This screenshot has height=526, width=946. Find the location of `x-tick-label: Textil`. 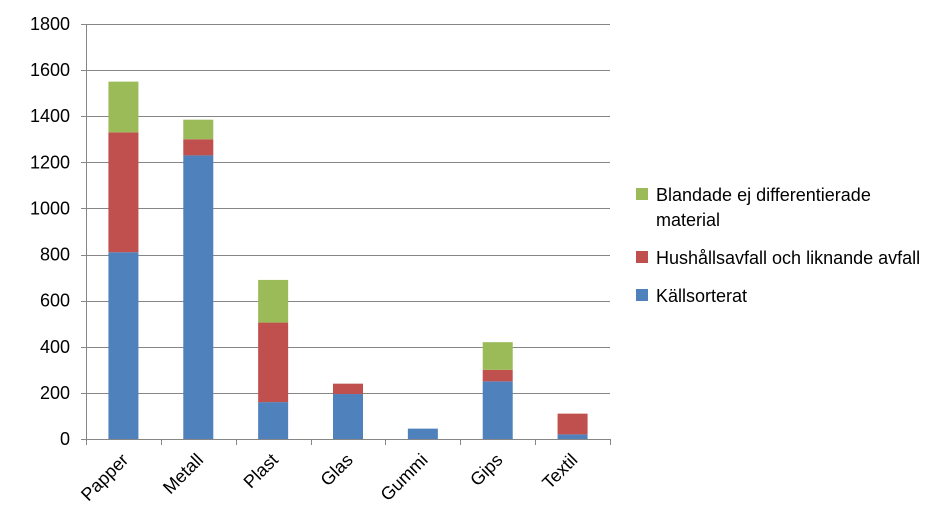

x-tick-label: Textil is located at coordinates (559, 471).